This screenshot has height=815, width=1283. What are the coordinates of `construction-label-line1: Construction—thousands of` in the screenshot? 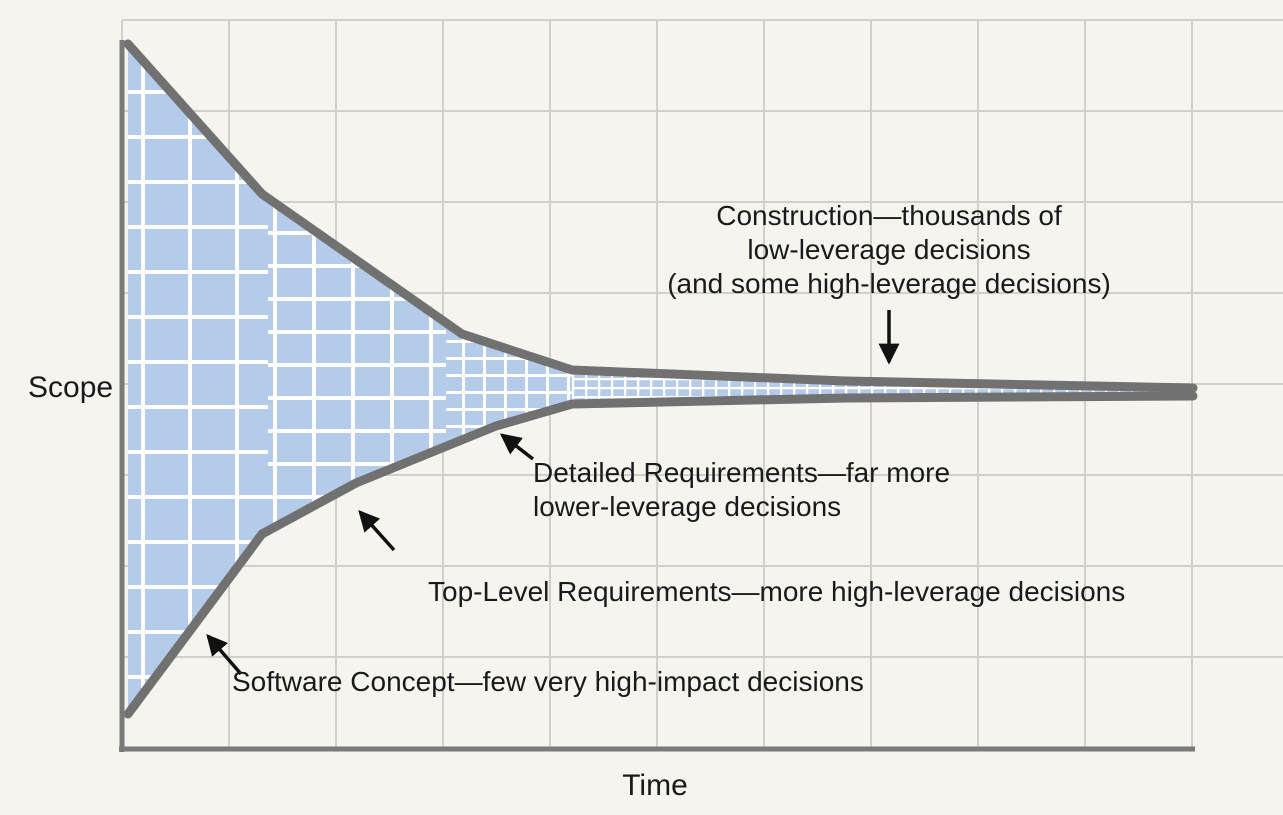 It's located at (889, 215).